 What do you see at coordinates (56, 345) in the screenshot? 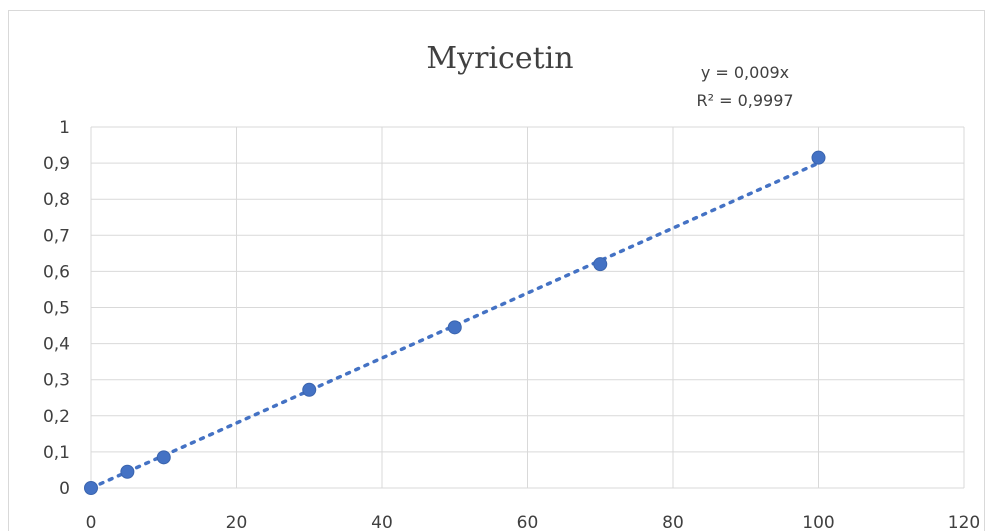
I see `y-tick-label: 0,4` at bounding box center [56, 345].